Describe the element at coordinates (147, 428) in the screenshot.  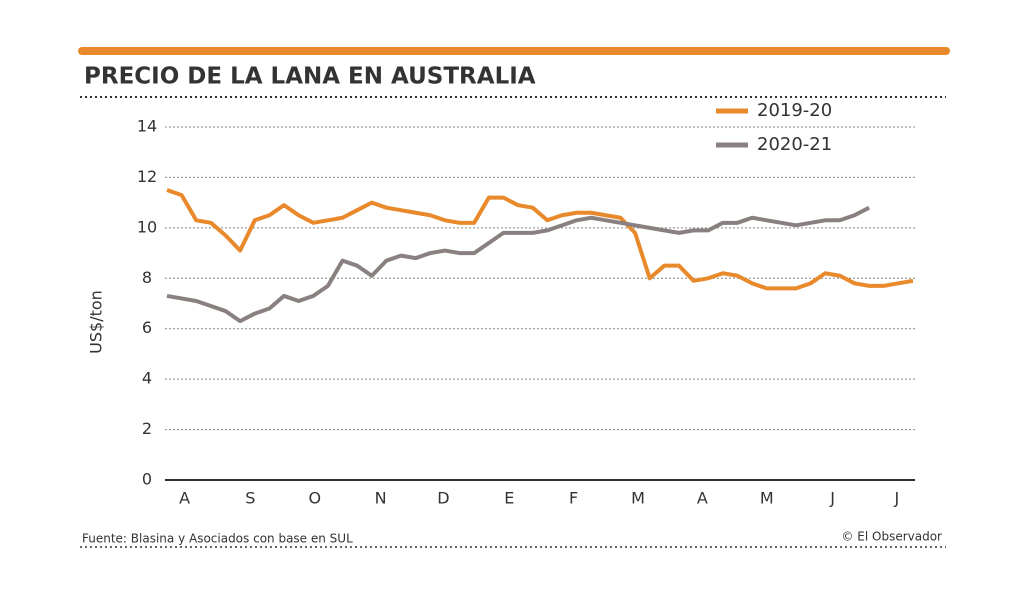
I see `y-tick-label: 2` at that location.